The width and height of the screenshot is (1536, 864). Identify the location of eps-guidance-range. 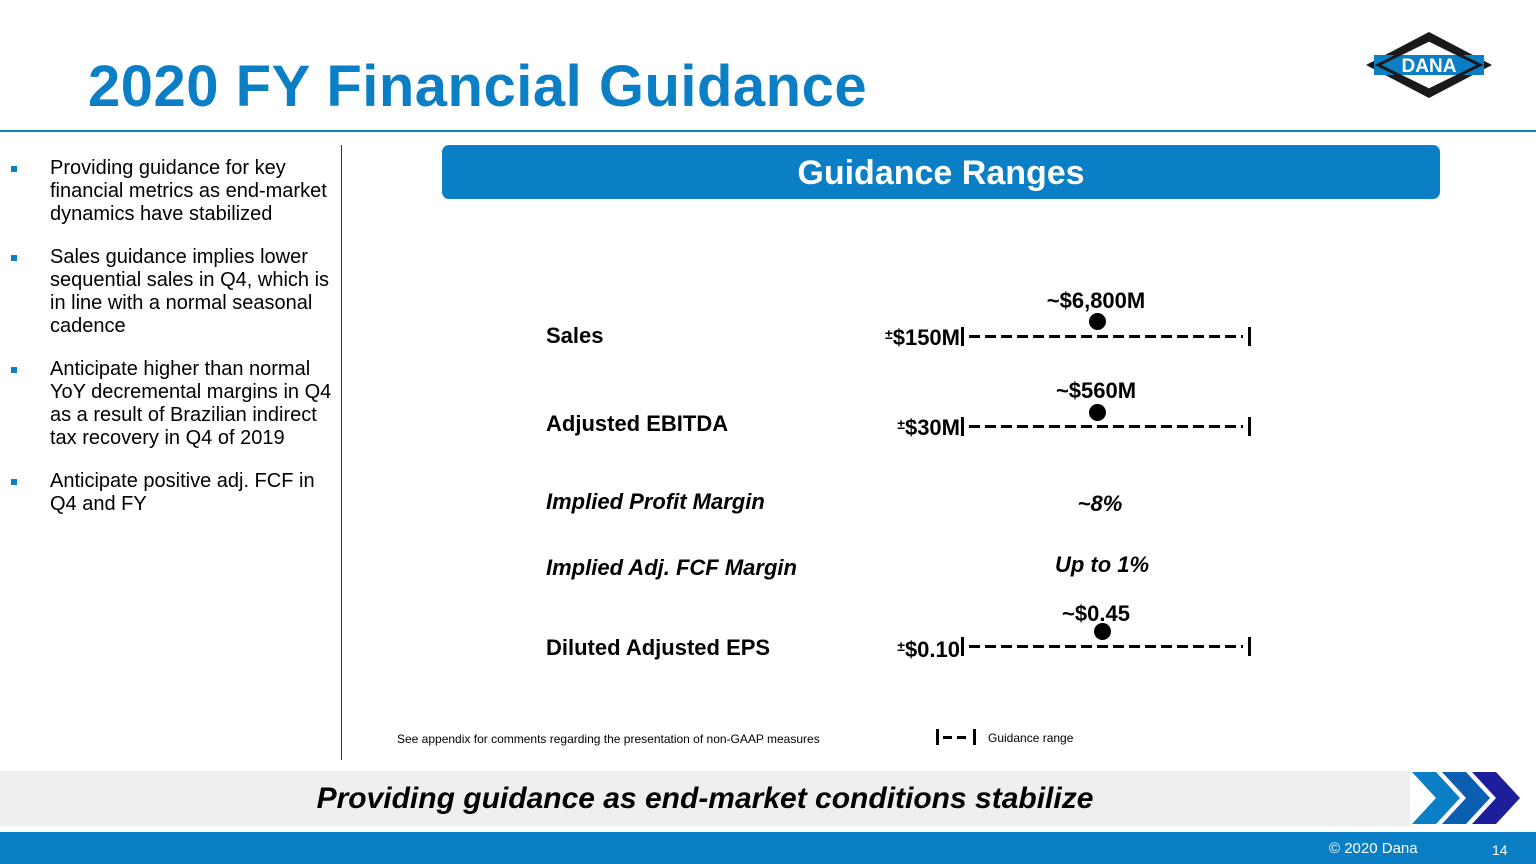
(1106, 647).